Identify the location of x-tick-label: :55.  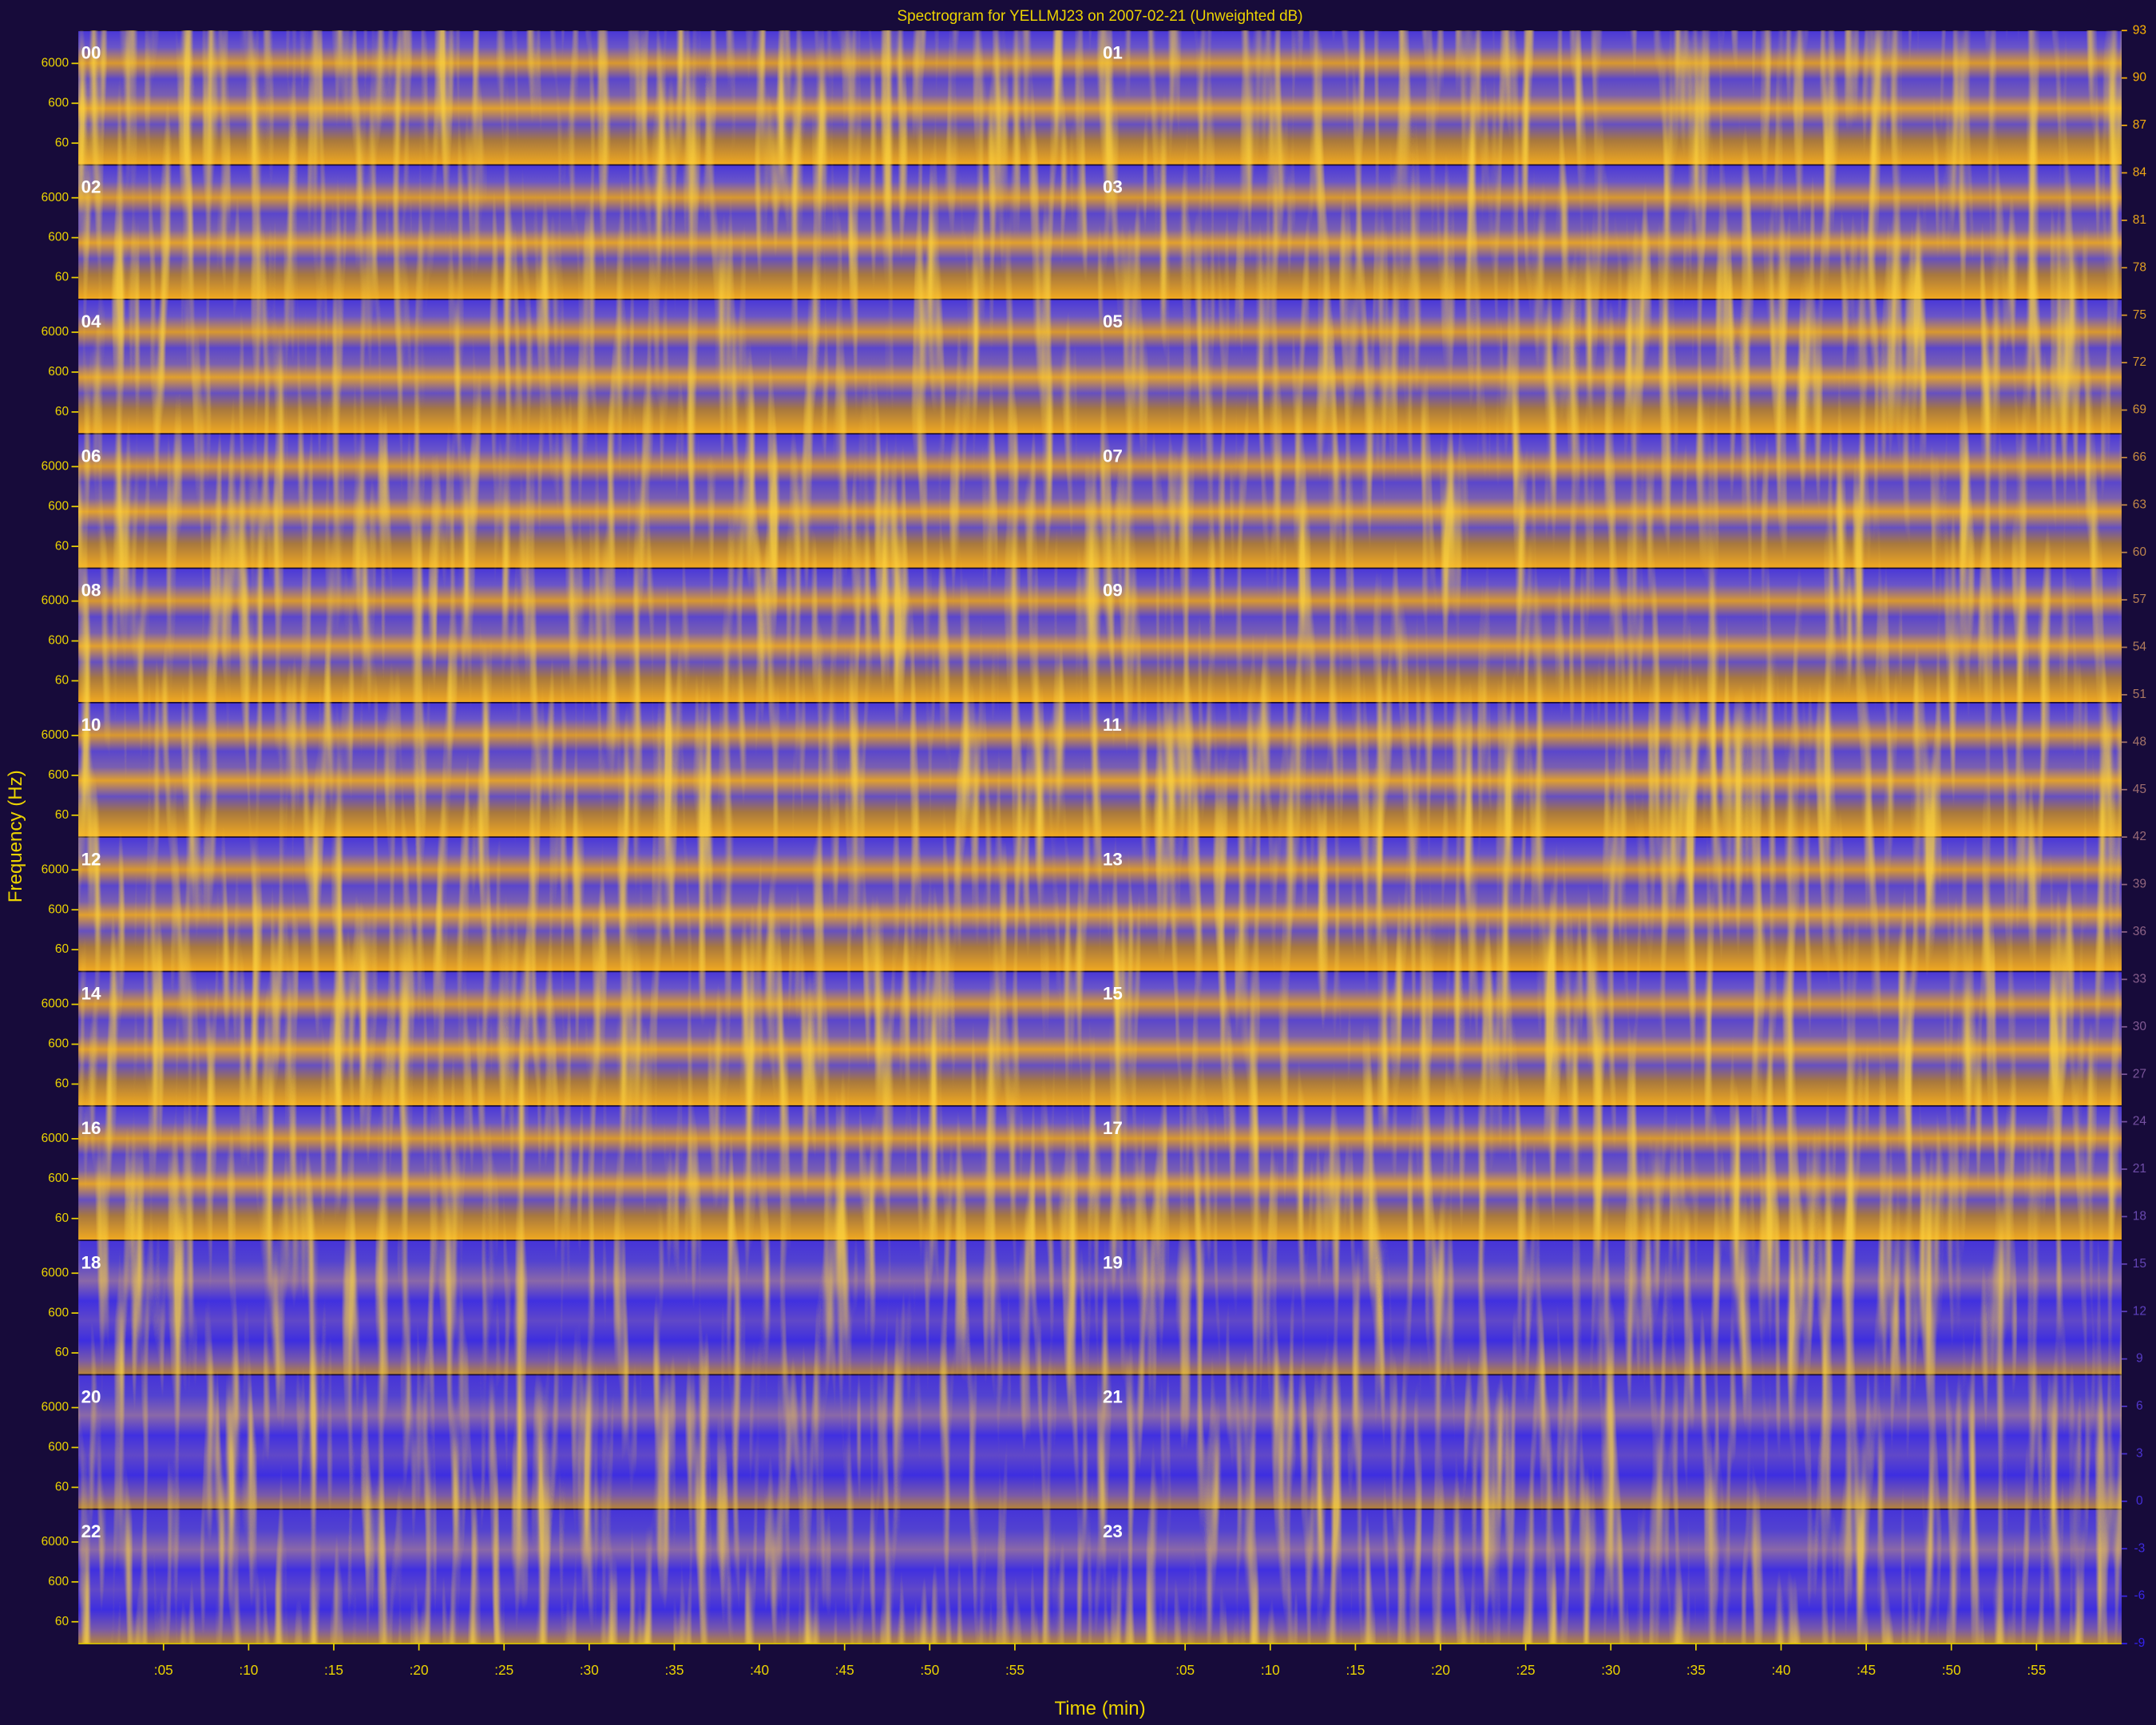
(1014, 1670).